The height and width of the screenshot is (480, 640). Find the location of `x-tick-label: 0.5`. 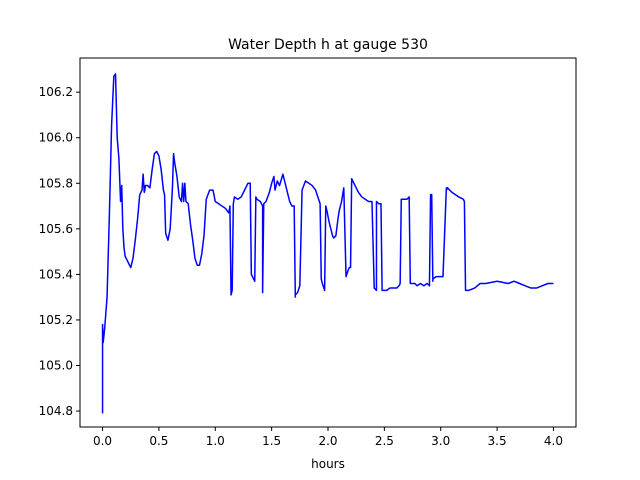

x-tick-label: 0.5 is located at coordinates (158, 441).